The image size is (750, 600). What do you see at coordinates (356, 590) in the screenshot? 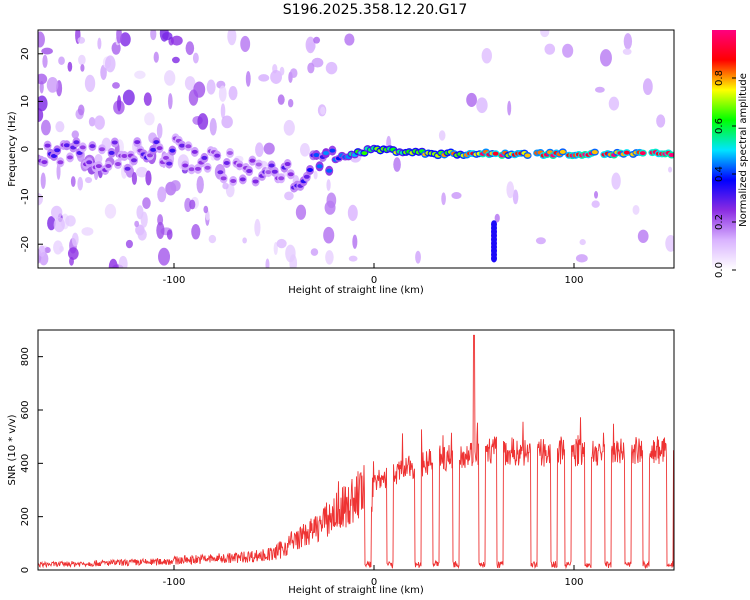
I see `snr-xlabel: Height of straight line (km)` at bounding box center [356, 590].